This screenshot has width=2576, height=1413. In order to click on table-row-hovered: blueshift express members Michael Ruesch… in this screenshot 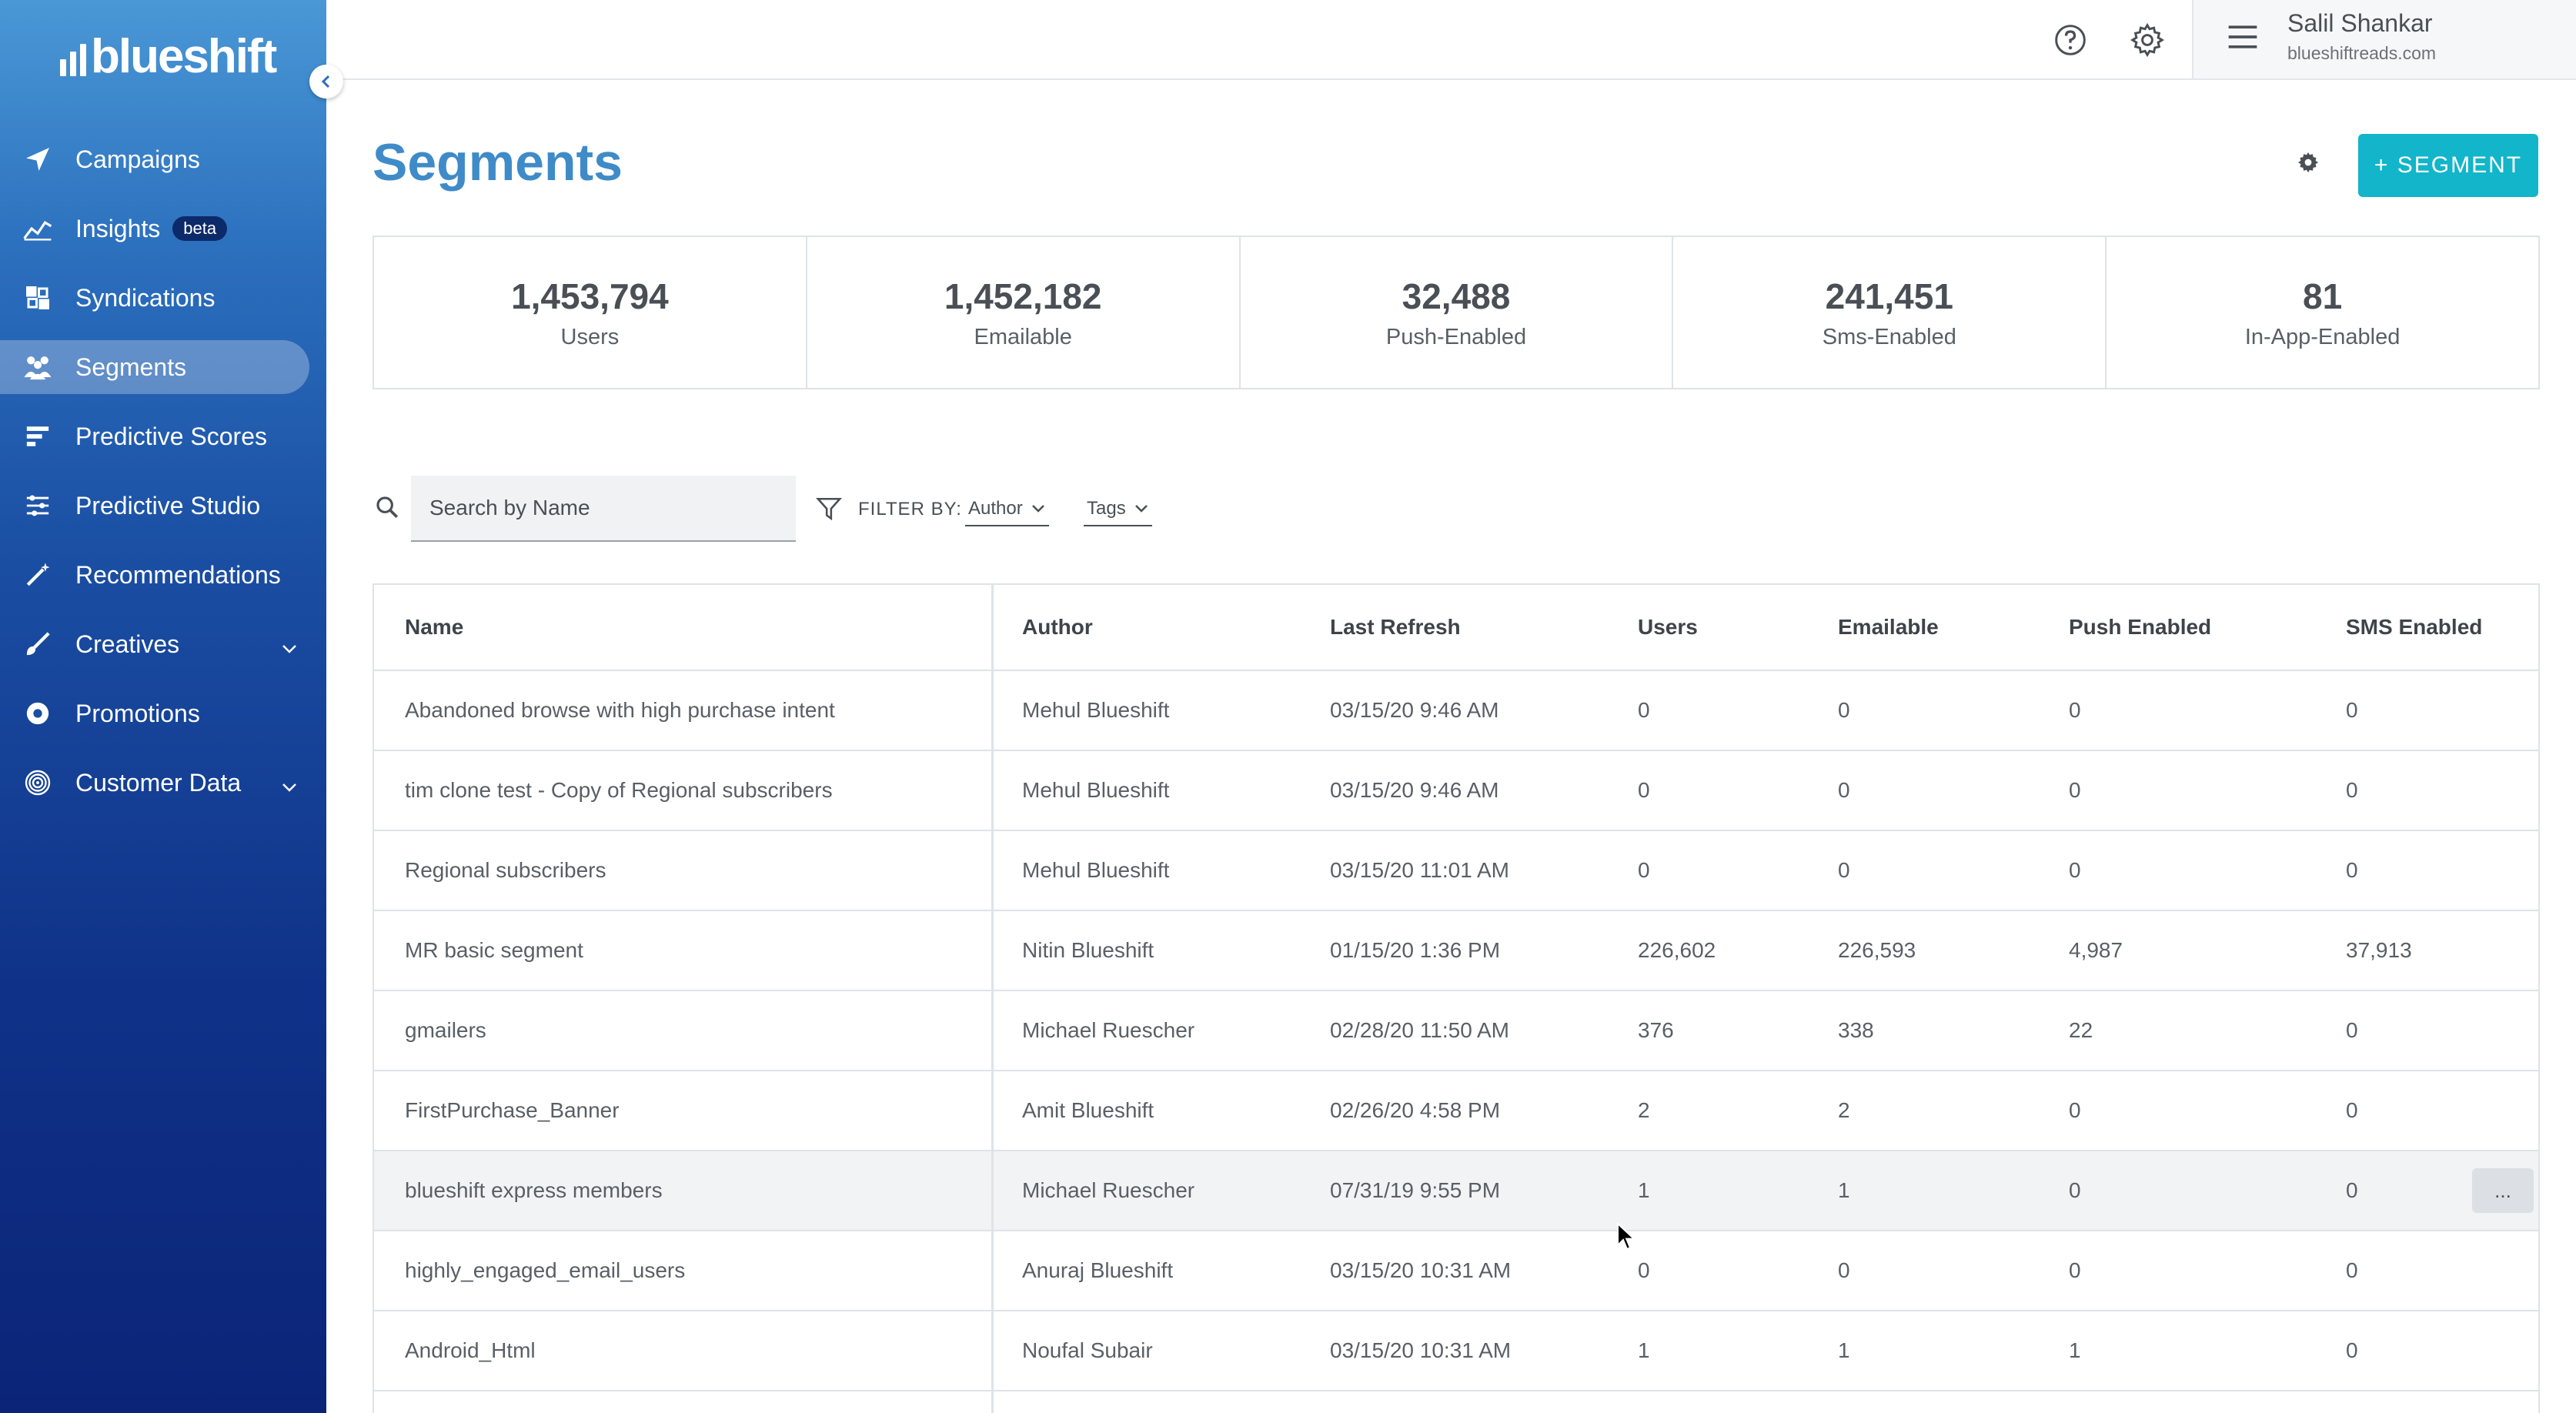, I will do `click(1456, 1191)`.